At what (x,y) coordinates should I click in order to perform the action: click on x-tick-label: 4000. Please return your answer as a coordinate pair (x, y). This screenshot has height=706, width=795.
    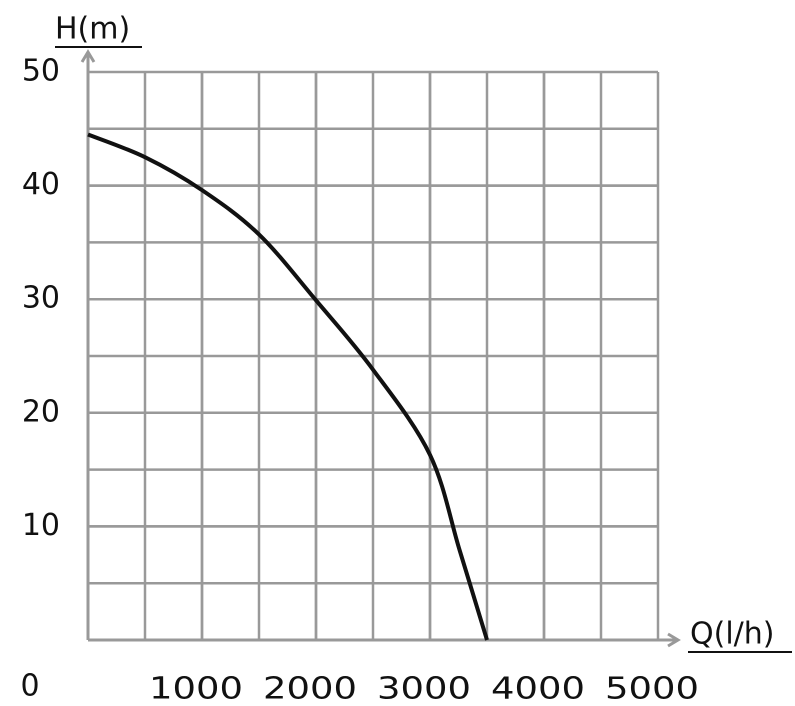
    Looking at the image, I should click on (538, 689).